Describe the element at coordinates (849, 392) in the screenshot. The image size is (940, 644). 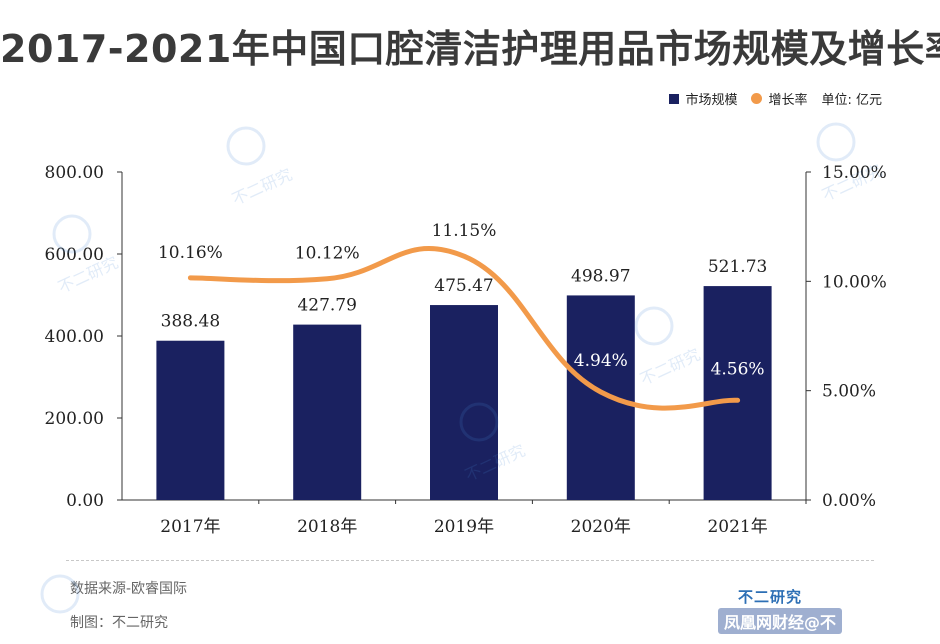
I see `right-tick-label: 5.00%` at that location.